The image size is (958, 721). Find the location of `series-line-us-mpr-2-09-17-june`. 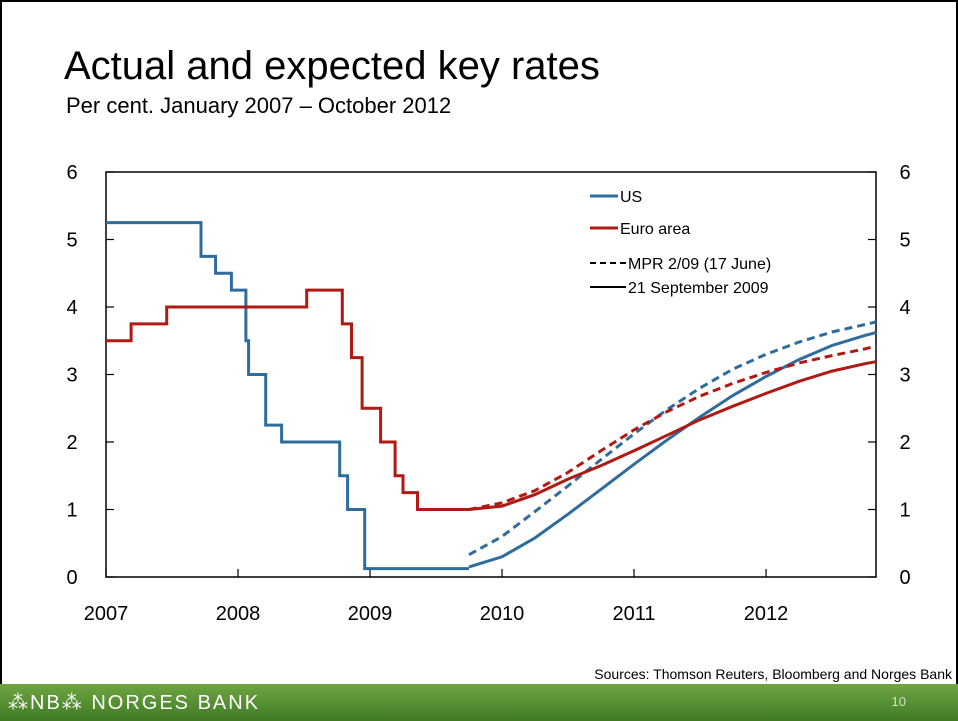

series-line-us-mpr-2-09-17-june is located at coordinates (672, 438).